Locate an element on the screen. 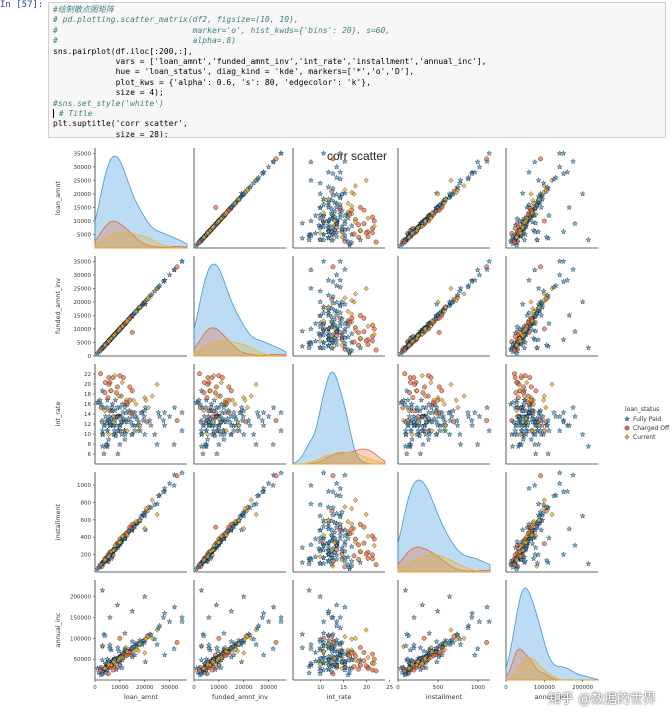 The height and width of the screenshot is (719, 672). y-tick-label: 25000 is located at coordinates (83, 181).